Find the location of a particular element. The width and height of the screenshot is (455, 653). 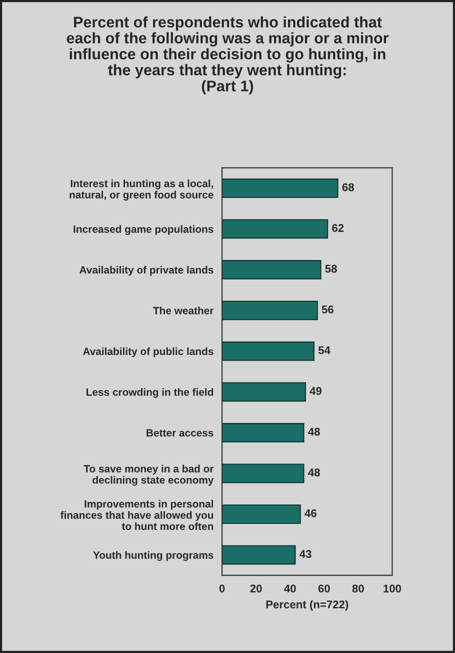

y-tick-label: Less crowding in the field is located at coordinates (150, 393).